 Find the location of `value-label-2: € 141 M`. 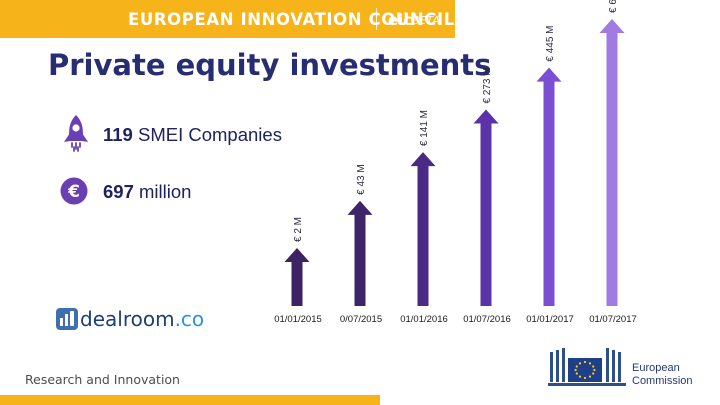

value-label-2: € 141 M is located at coordinates (424, 128).